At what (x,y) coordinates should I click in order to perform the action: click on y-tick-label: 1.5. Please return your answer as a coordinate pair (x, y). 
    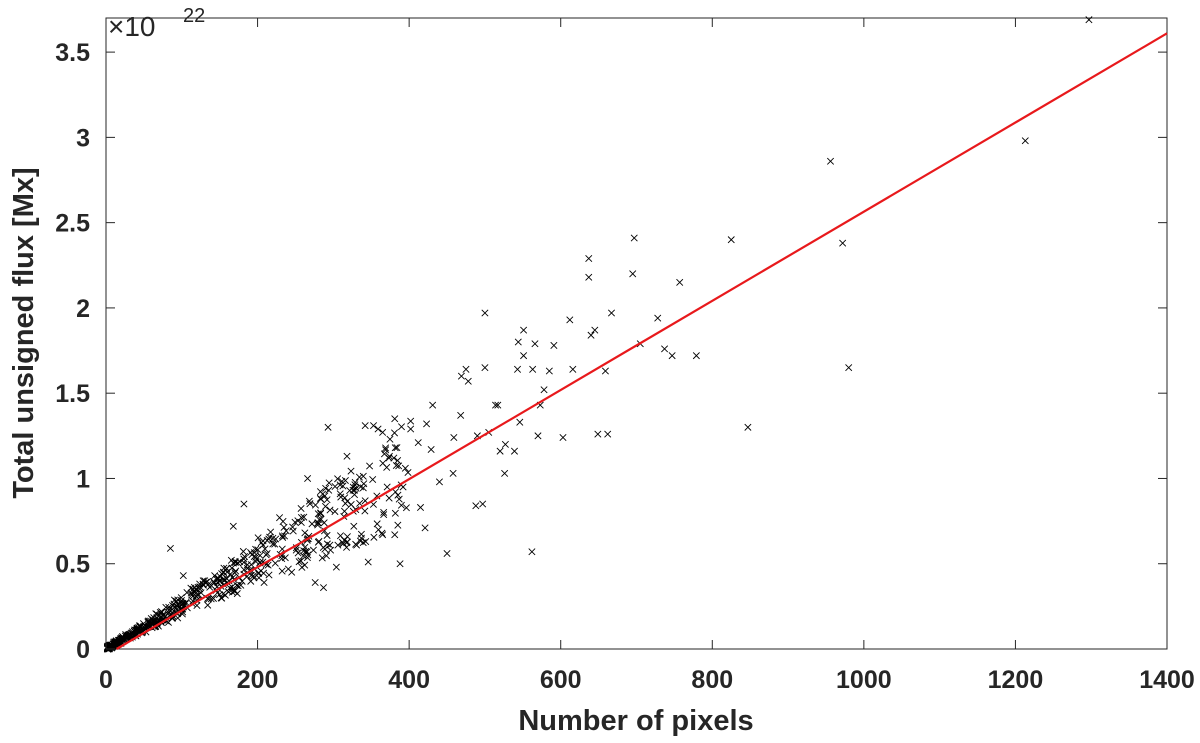
    Looking at the image, I should click on (72, 394).